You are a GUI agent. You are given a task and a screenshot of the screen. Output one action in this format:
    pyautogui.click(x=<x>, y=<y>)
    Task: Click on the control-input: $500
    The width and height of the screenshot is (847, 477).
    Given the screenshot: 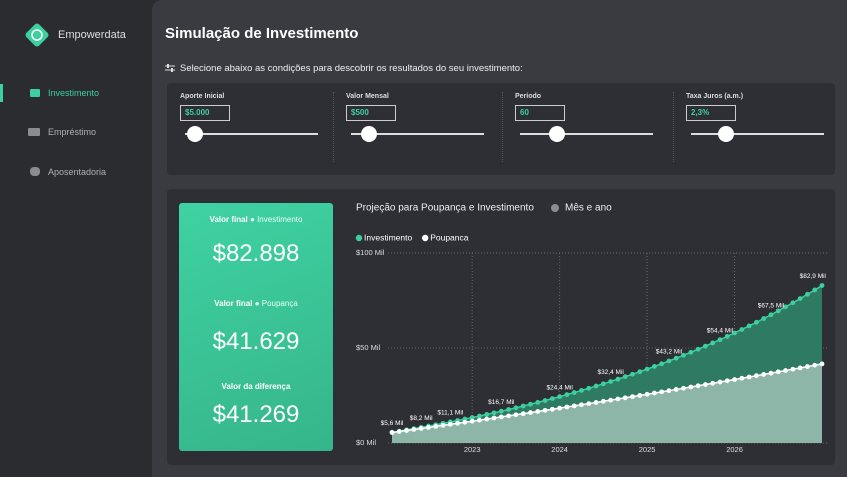 What is the action you would take?
    pyautogui.click(x=371, y=113)
    